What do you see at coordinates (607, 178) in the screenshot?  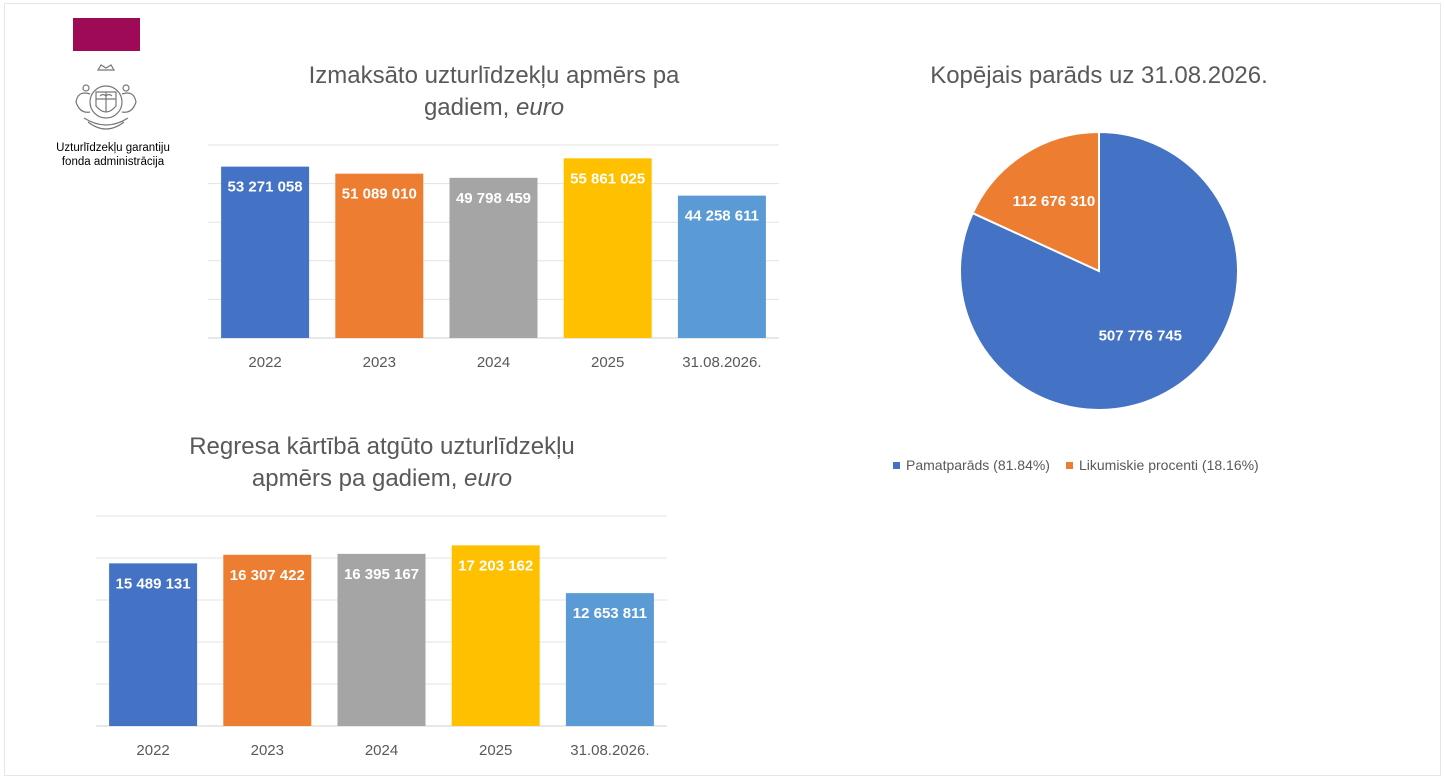 I see `data-label: 55 861 025` at bounding box center [607, 178].